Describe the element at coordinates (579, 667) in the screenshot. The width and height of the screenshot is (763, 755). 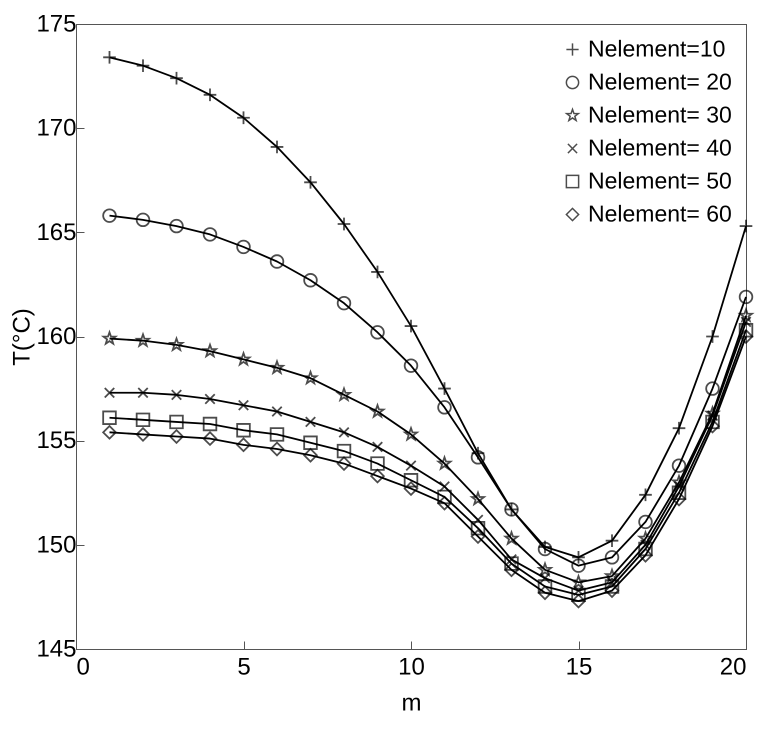
I see `x-tick-label: 15` at that location.